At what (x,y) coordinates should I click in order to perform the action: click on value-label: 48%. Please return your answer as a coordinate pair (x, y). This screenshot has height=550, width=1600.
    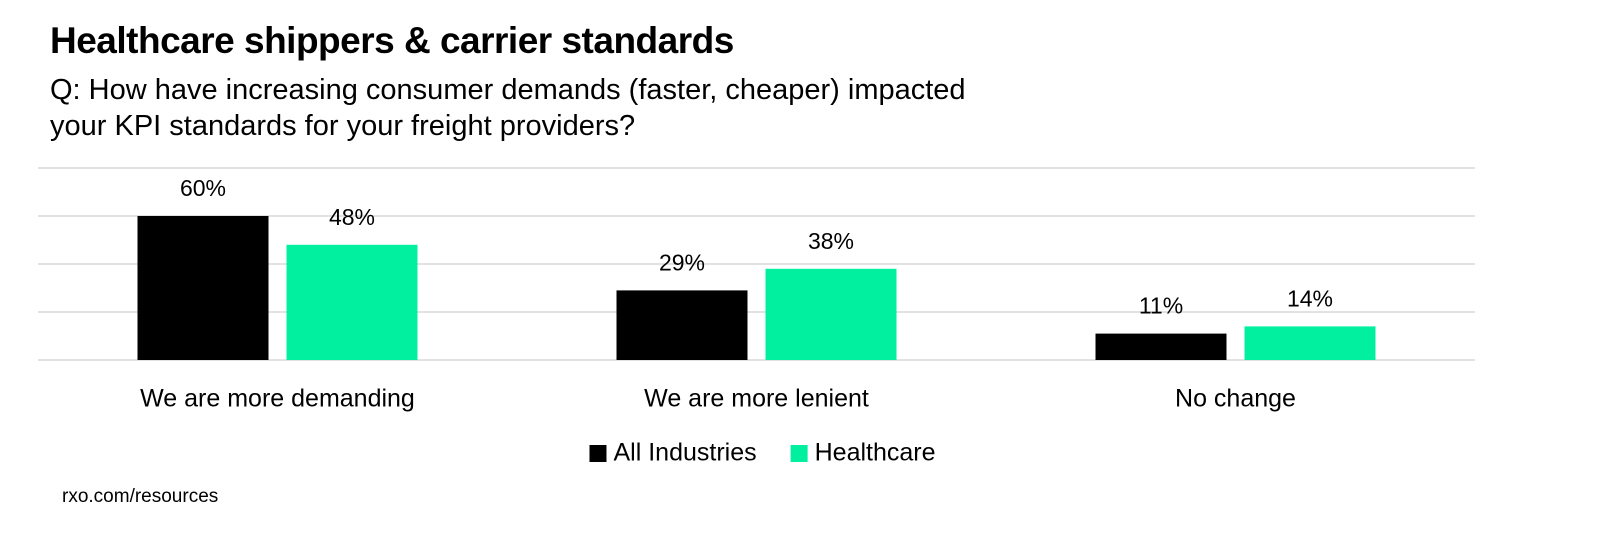
    Looking at the image, I should click on (352, 217).